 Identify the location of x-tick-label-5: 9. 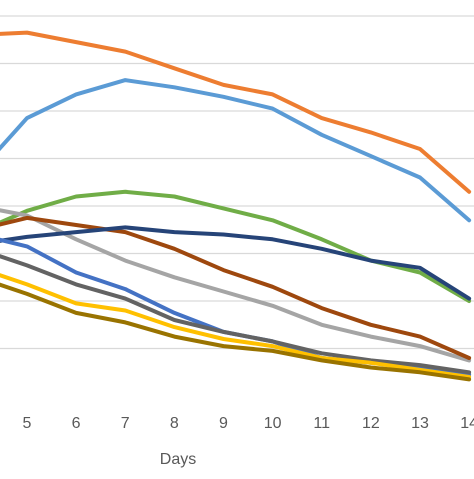
(223, 423).